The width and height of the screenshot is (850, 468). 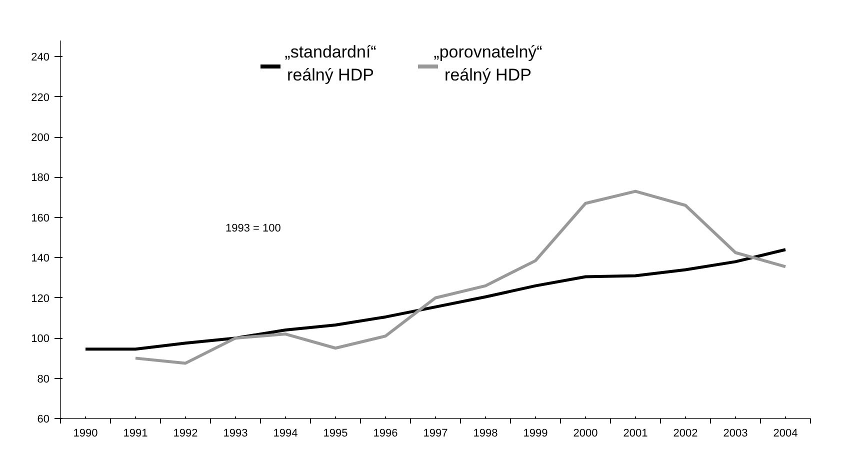 I want to click on y-tick-label: 140, so click(x=40, y=258).